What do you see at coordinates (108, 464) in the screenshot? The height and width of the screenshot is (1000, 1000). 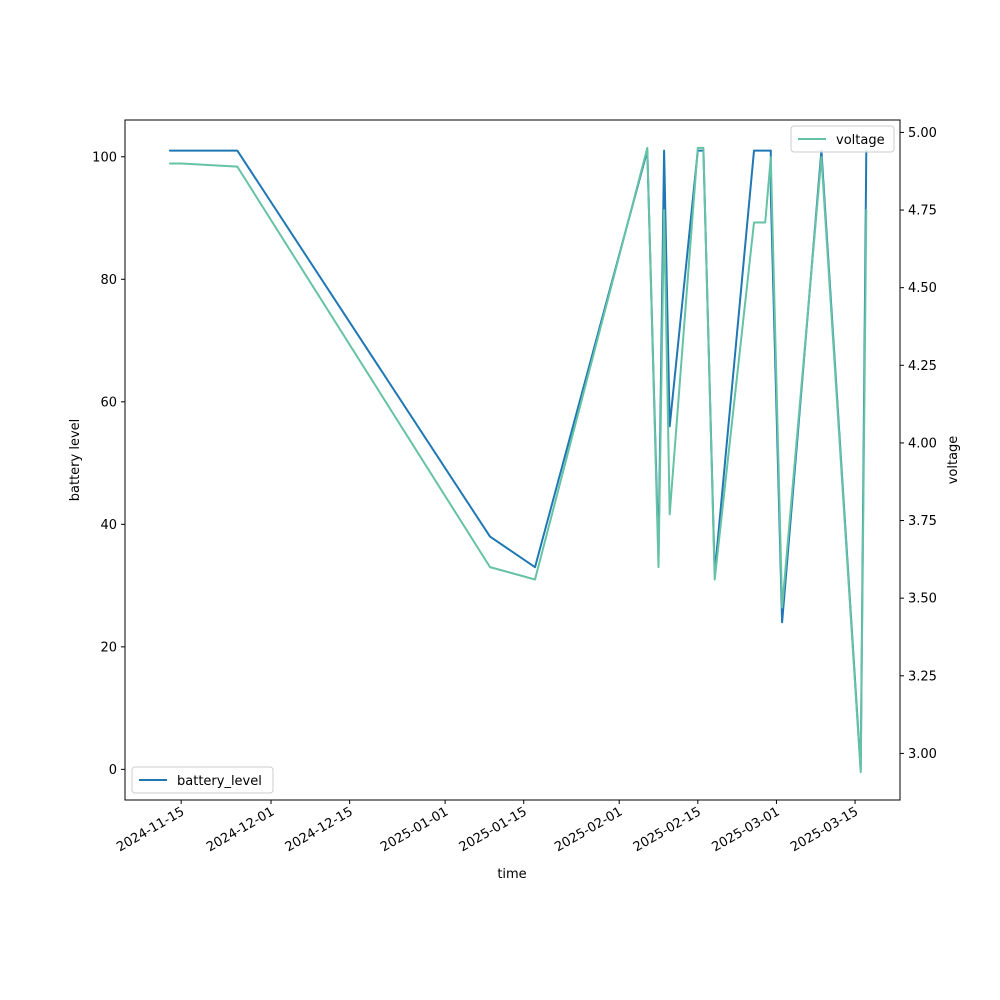 I see `y-axis-left: 0 20 40 60 80 100` at bounding box center [108, 464].